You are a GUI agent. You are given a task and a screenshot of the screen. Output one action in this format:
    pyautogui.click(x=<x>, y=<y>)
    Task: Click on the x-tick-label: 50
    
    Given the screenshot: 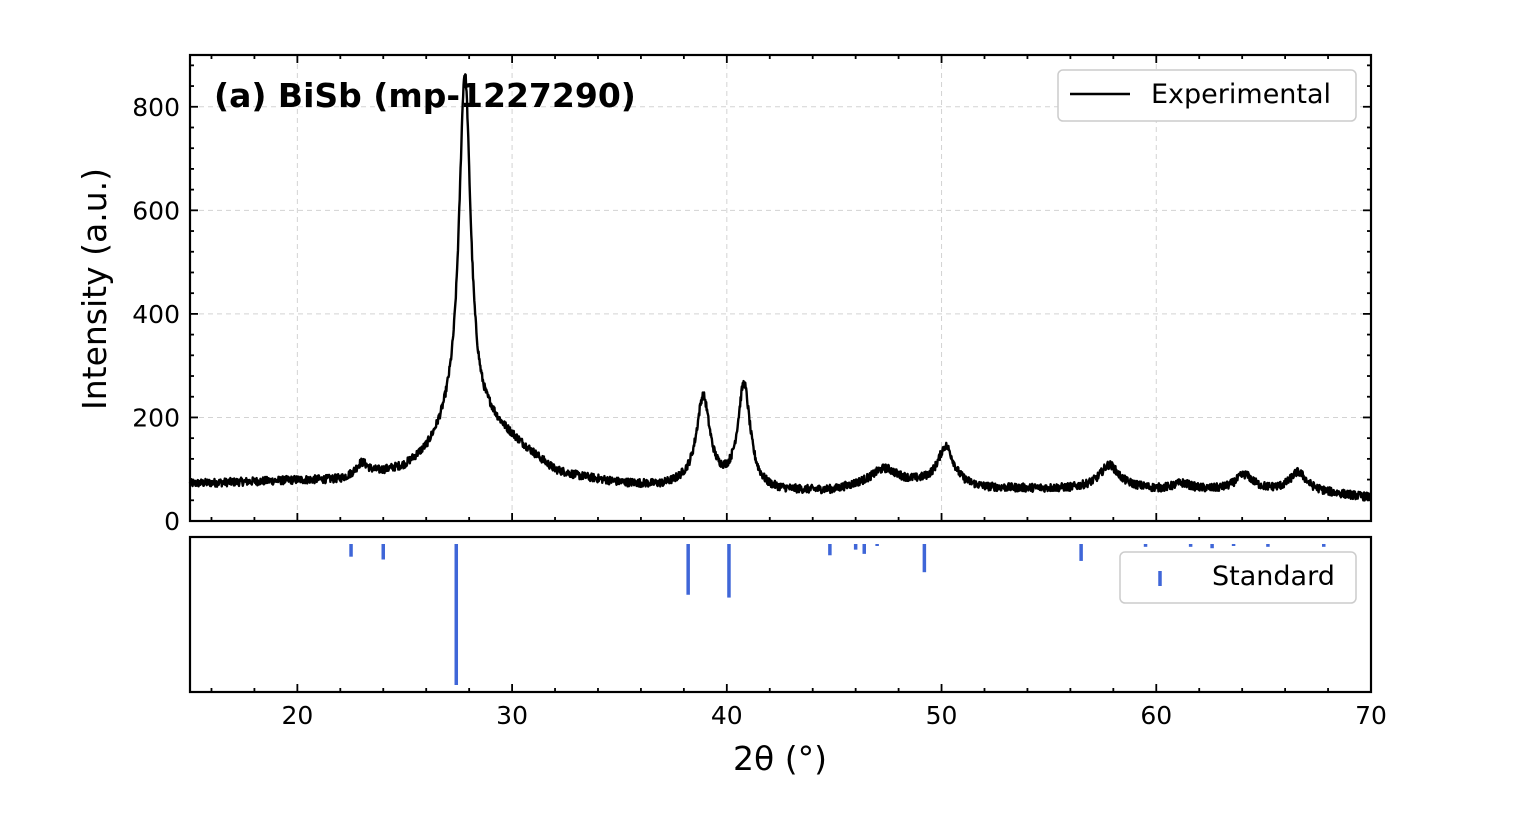 What is the action you would take?
    pyautogui.click(x=942, y=715)
    